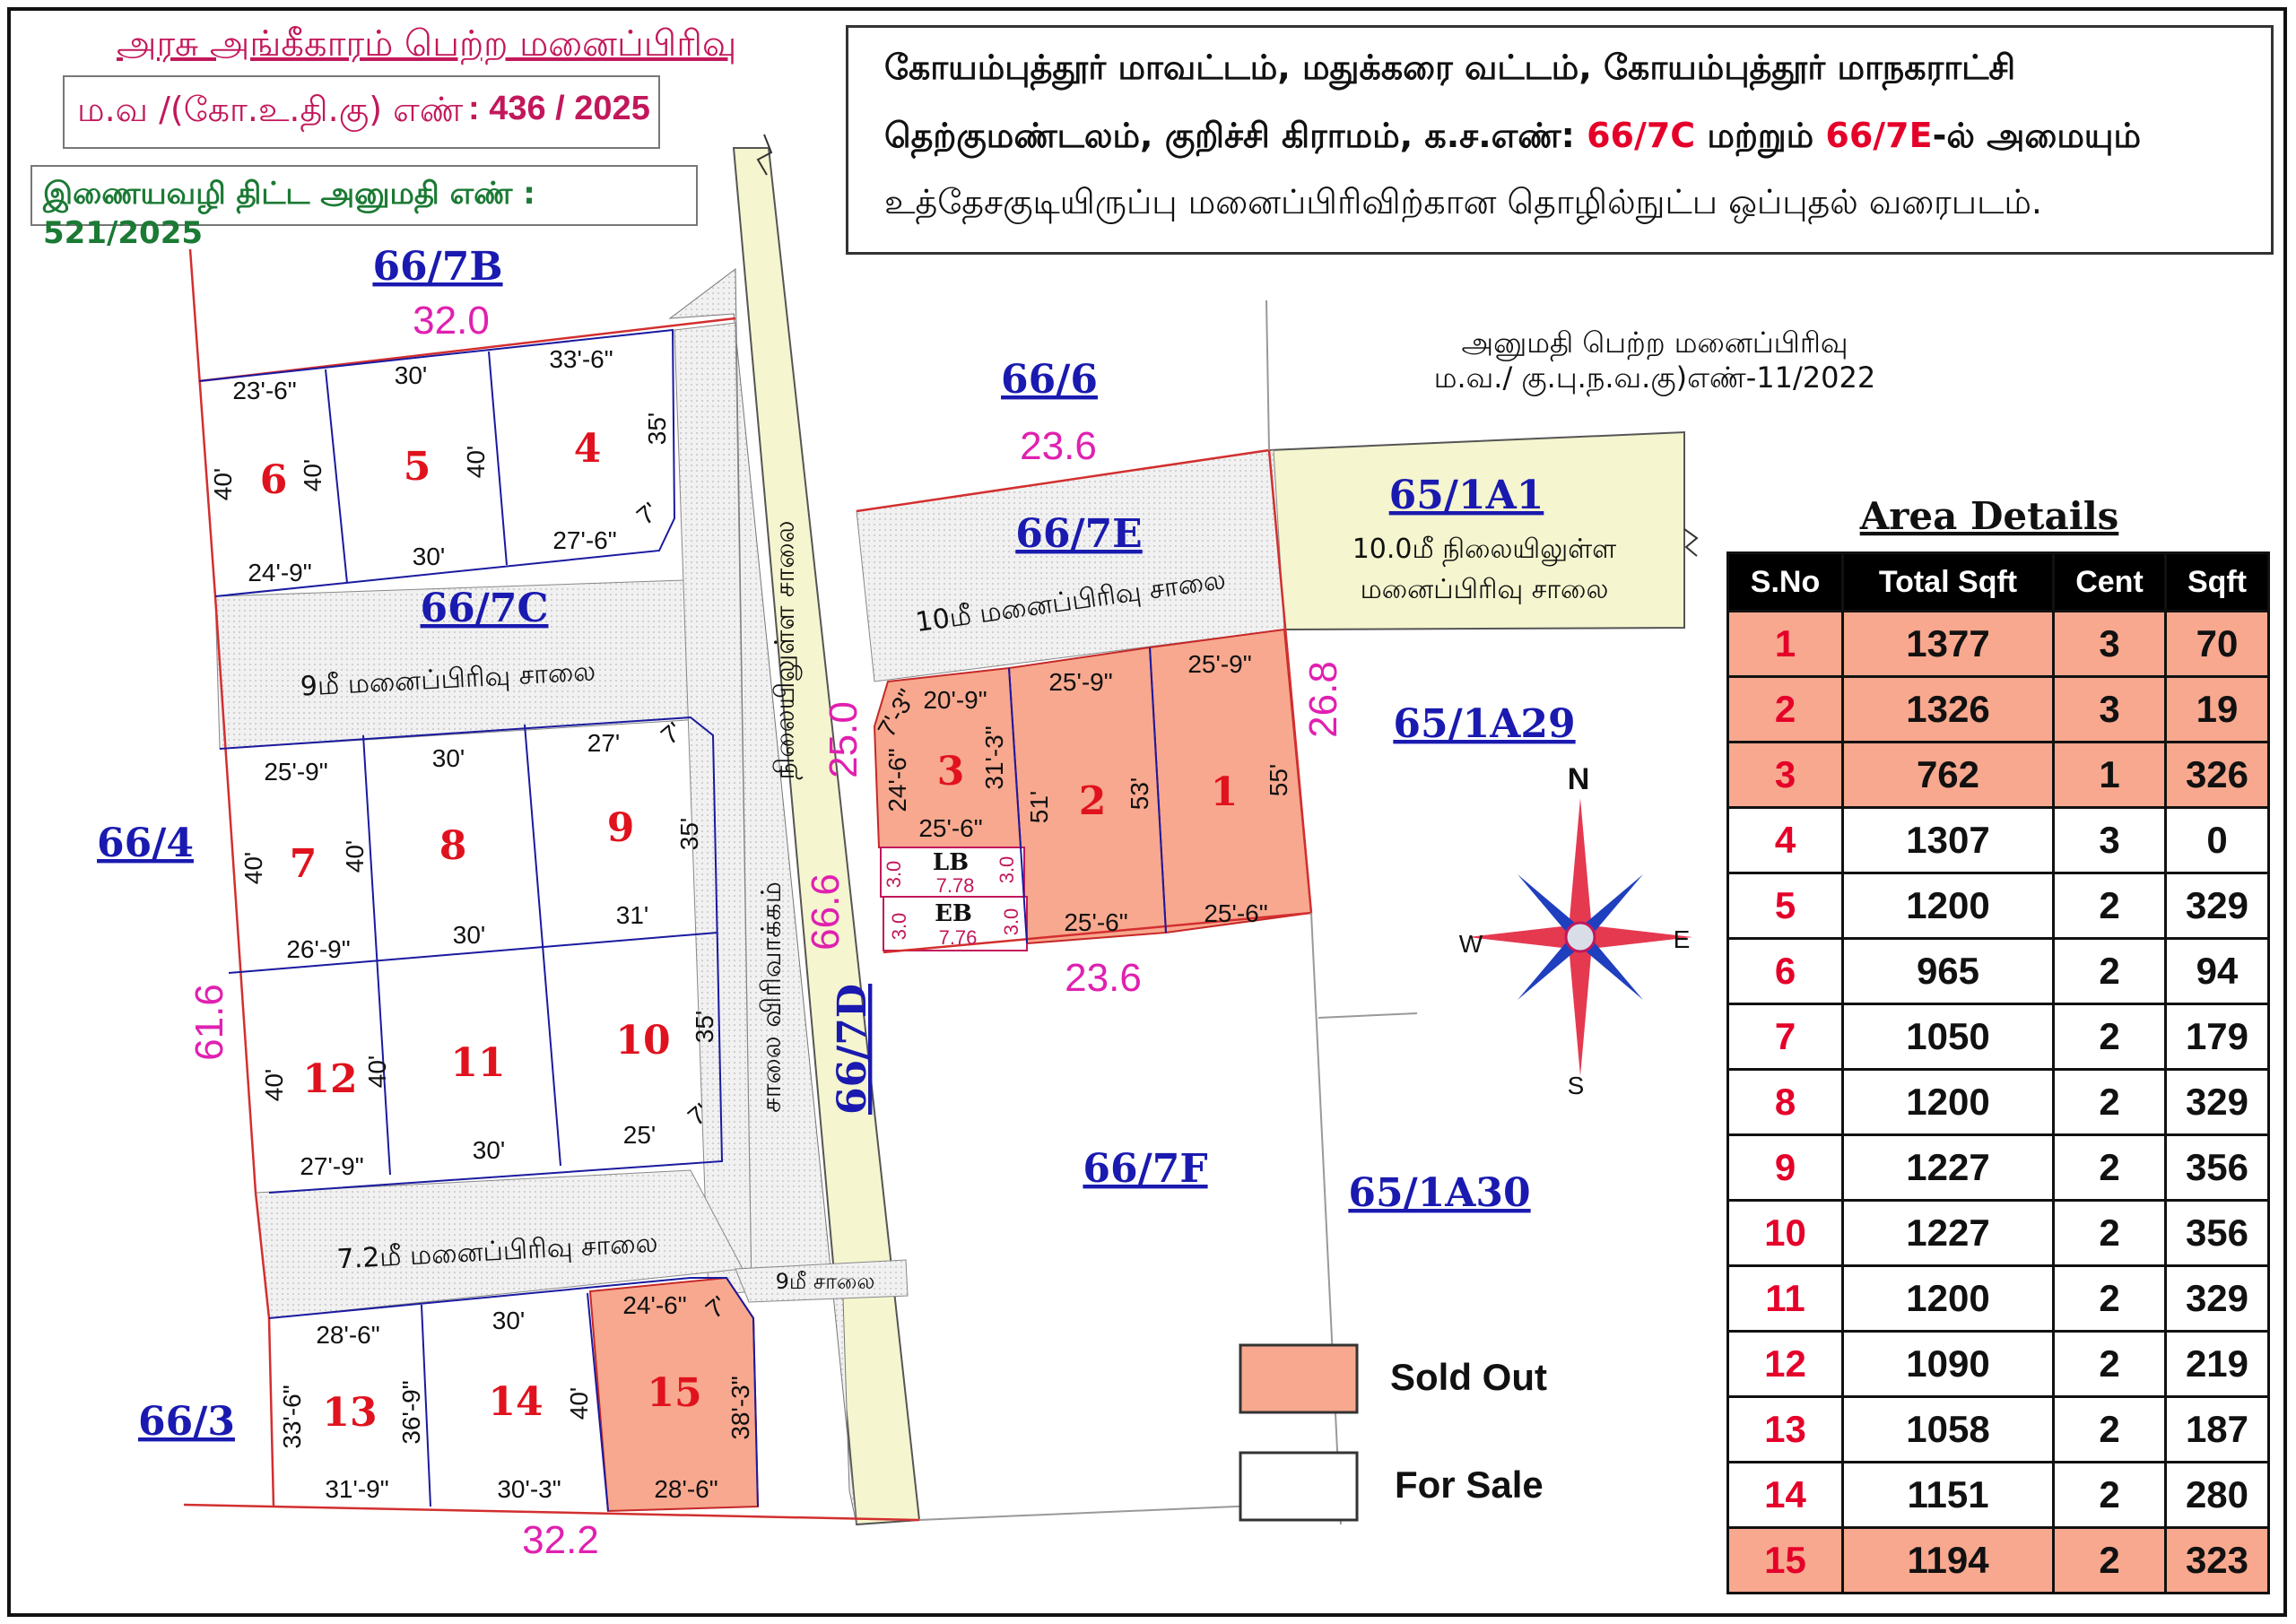 Image resolution: width=2296 pixels, height=1624 pixels. Describe the element at coordinates (318, 949) in the screenshot. I see `dim-p7-bottom: 26'-9"` at that location.